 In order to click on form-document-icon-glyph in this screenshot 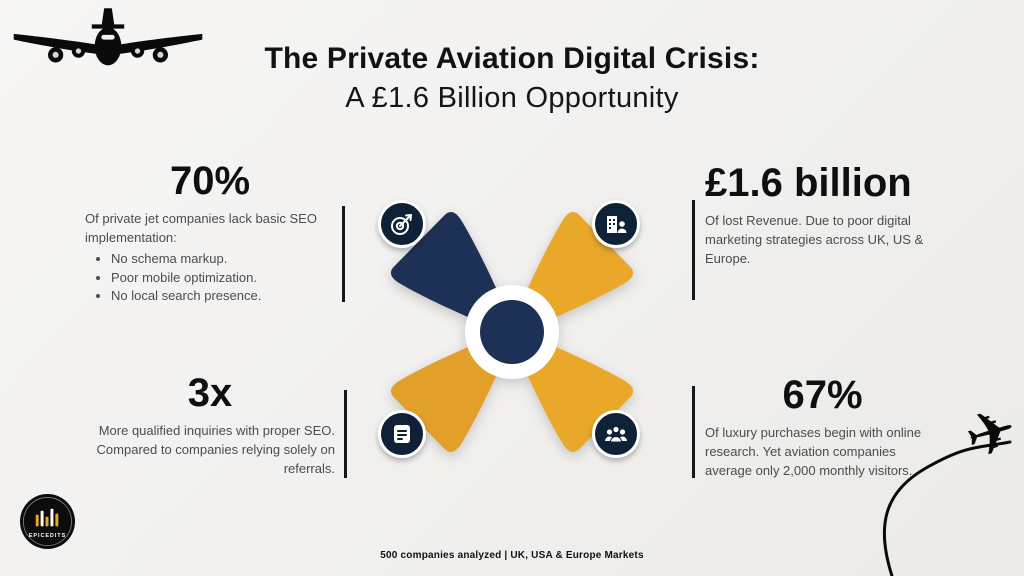, I will do `click(402, 434)`.